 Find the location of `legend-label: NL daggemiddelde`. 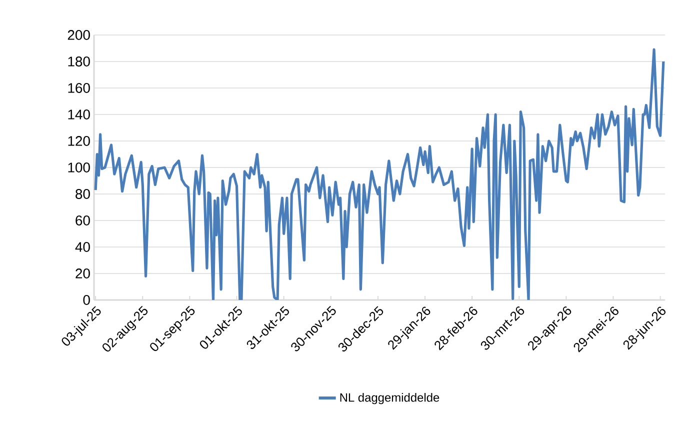

legend-label: NL daggemiddelde is located at coordinates (390, 398).